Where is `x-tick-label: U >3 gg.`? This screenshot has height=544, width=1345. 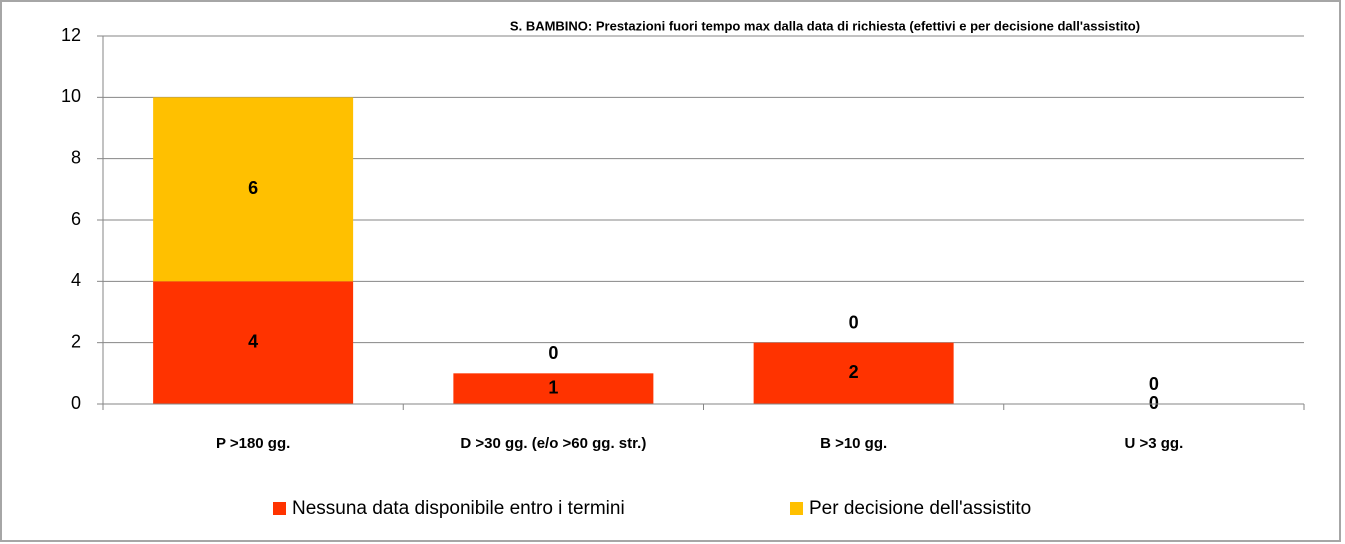
x-tick-label: U >3 gg. is located at coordinates (1153, 443).